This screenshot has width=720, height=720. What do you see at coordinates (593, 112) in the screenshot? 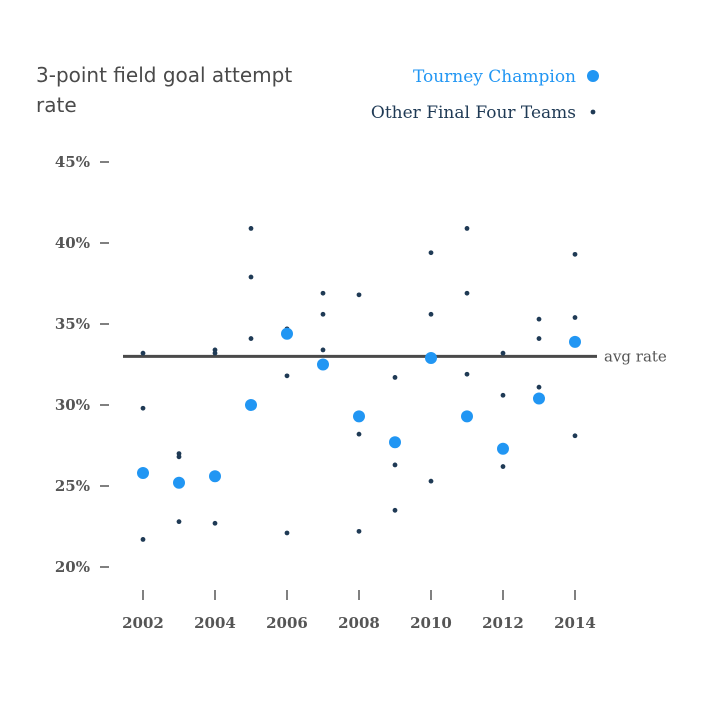
I see `legend-marker-other` at bounding box center [593, 112].